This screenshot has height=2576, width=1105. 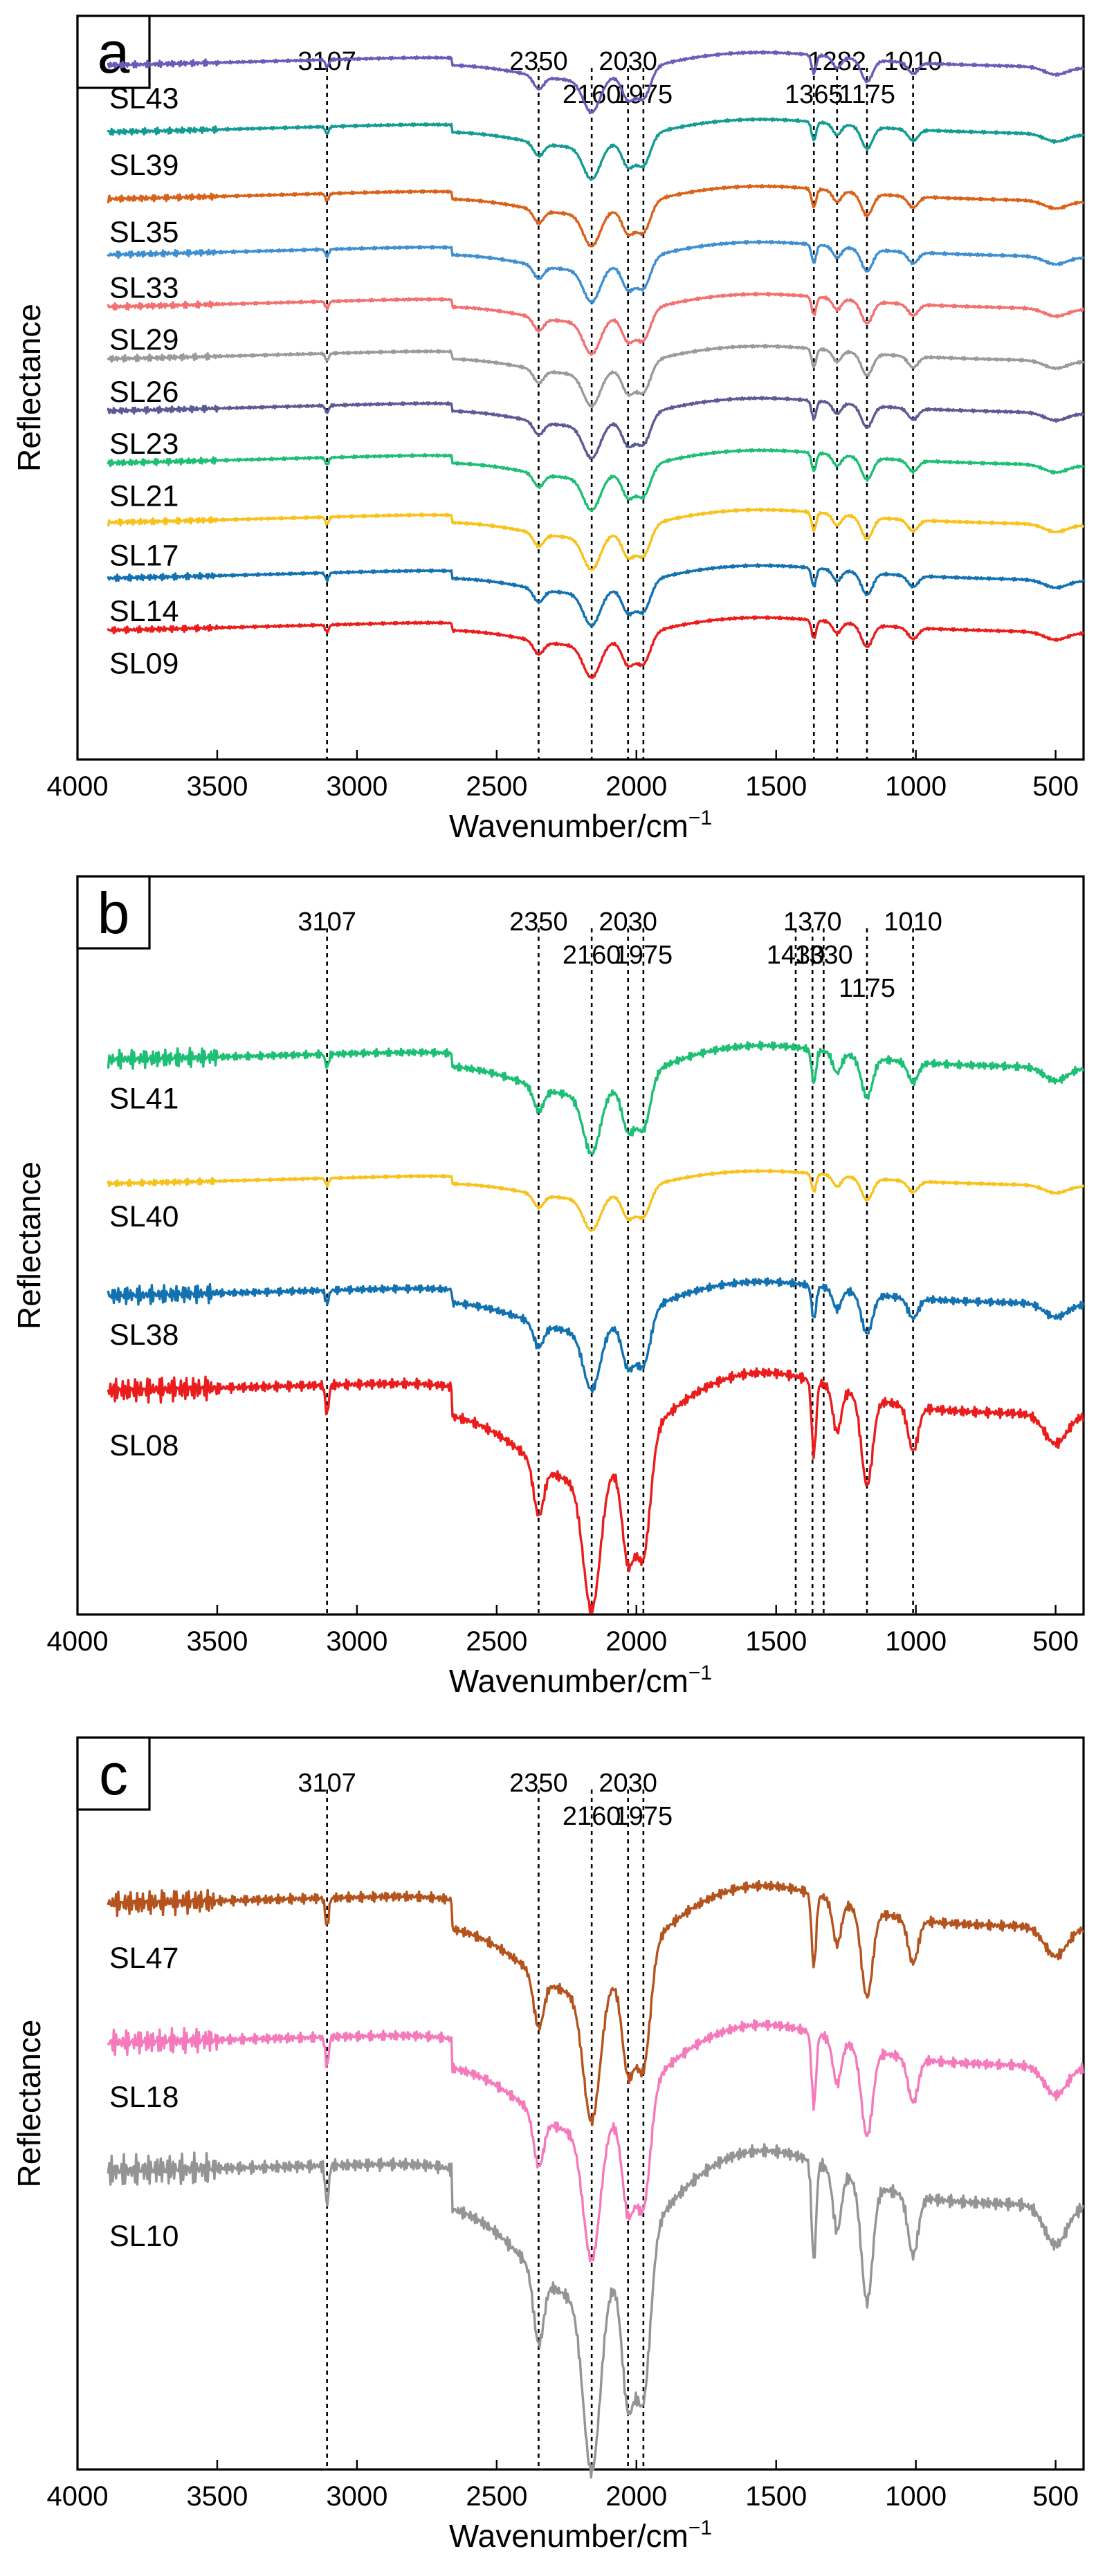 What do you see at coordinates (144, 1098) in the screenshot?
I see `series-label-SL41: SL41` at bounding box center [144, 1098].